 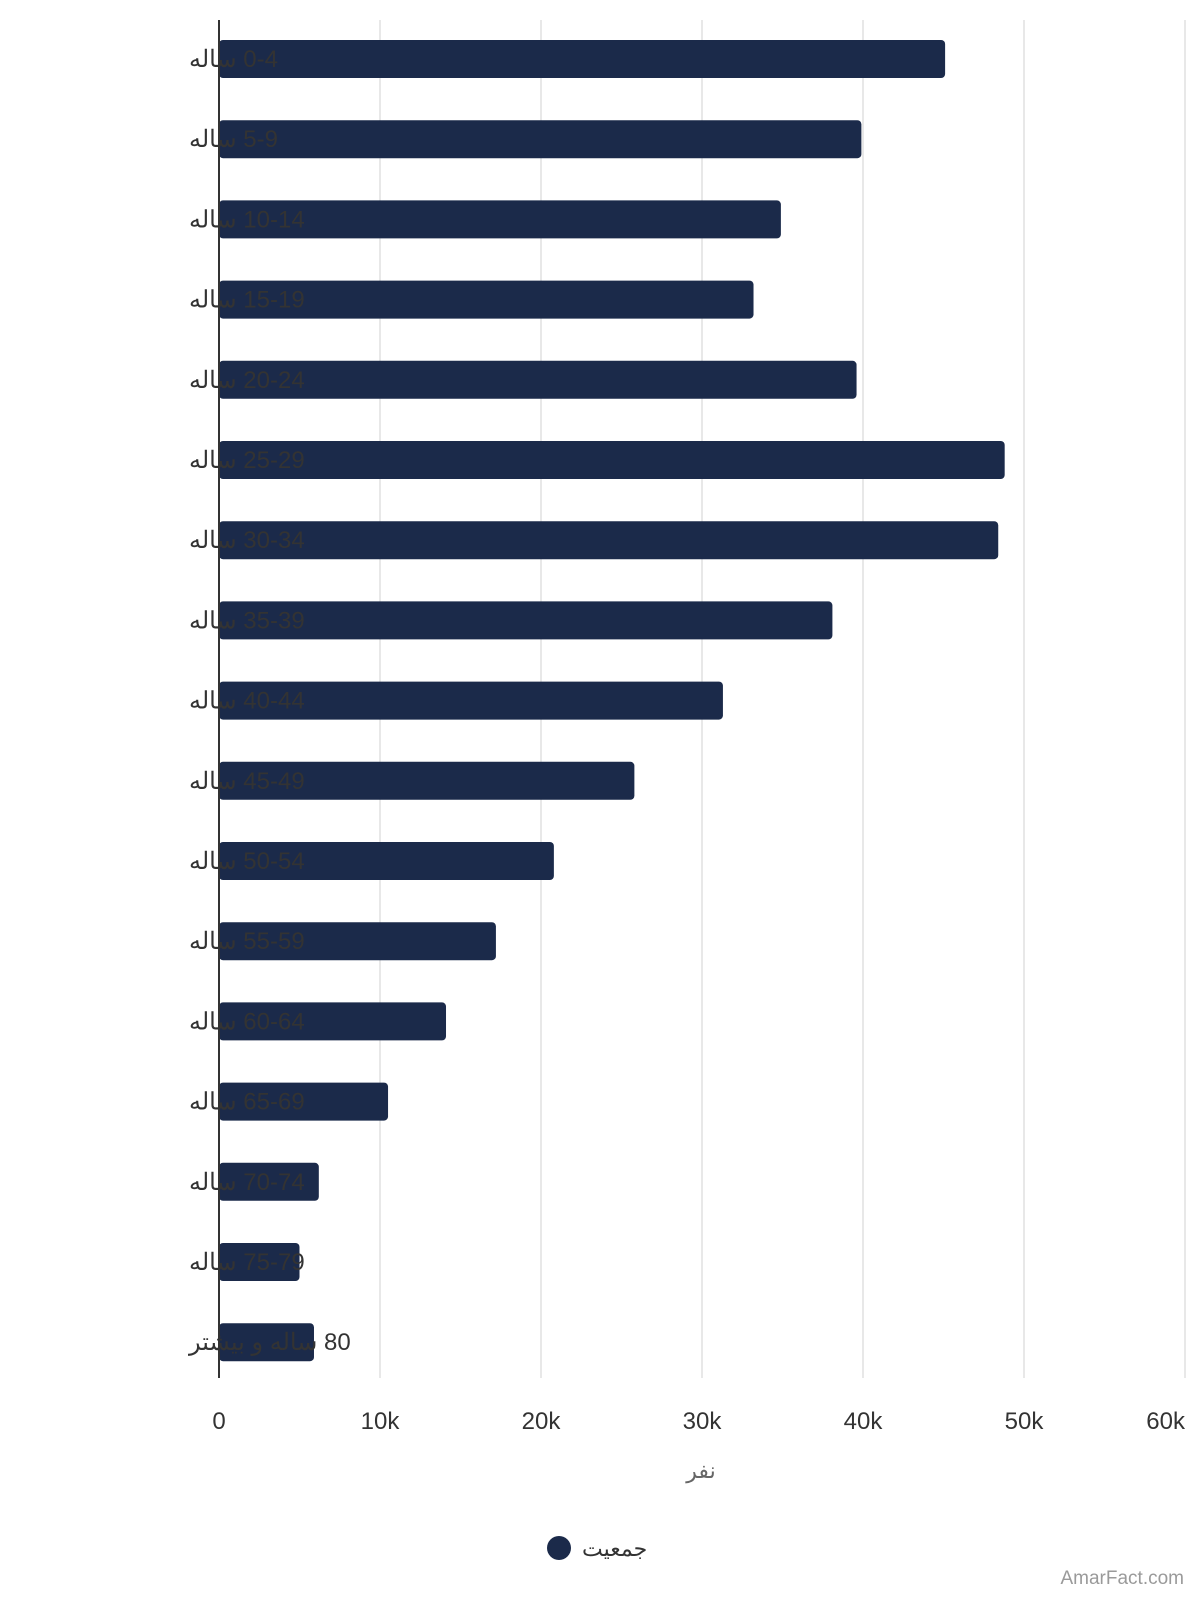 I want to click on category-label: 65-69 ساله, so click(x=247, y=1102).